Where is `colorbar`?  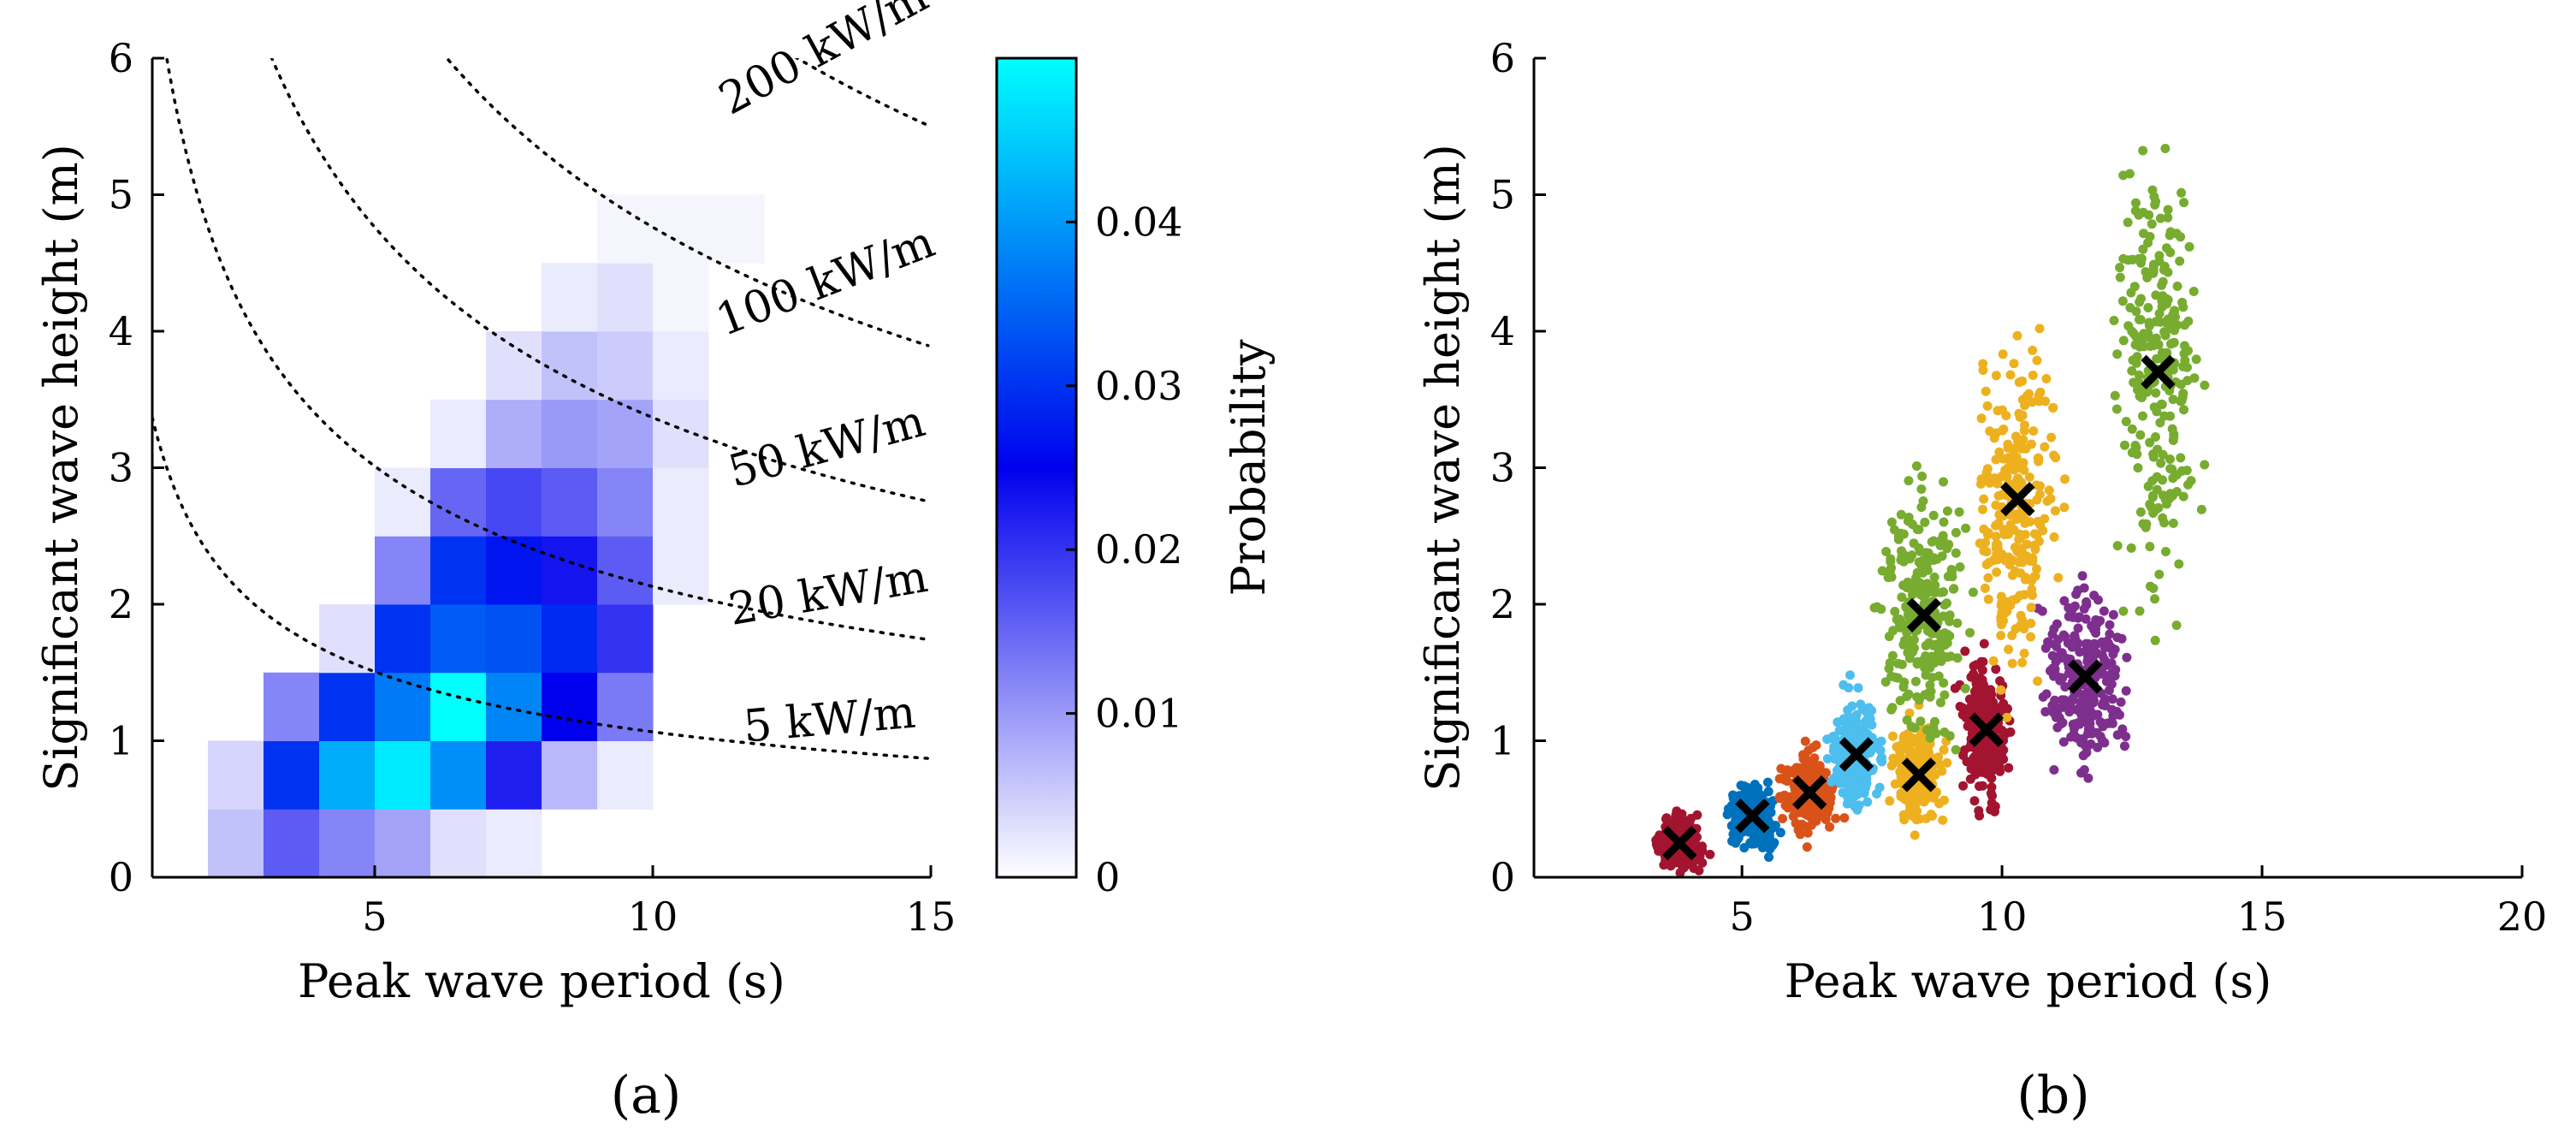 colorbar is located at coordinates (1036, 468).